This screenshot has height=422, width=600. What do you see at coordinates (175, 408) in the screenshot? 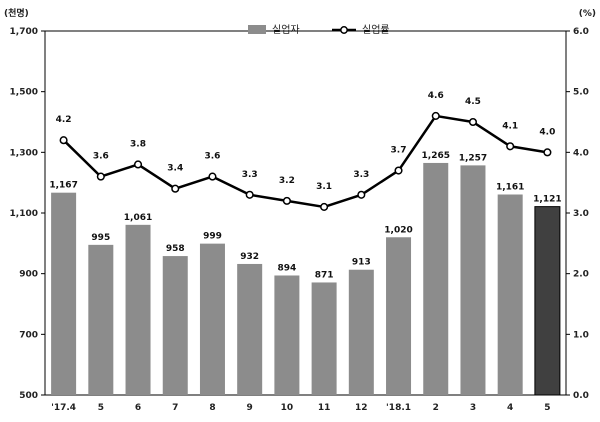
I see `x-axis-tick-label: 7` at bounding box center [175, 408].